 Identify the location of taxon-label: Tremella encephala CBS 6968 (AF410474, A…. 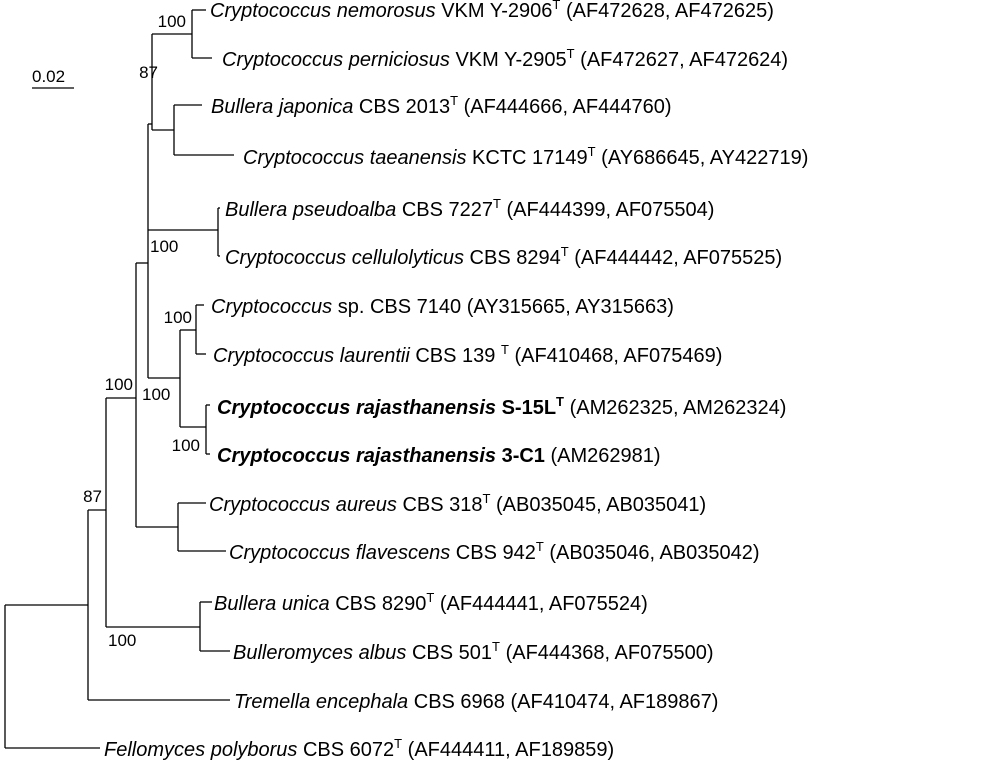
(476, 702).